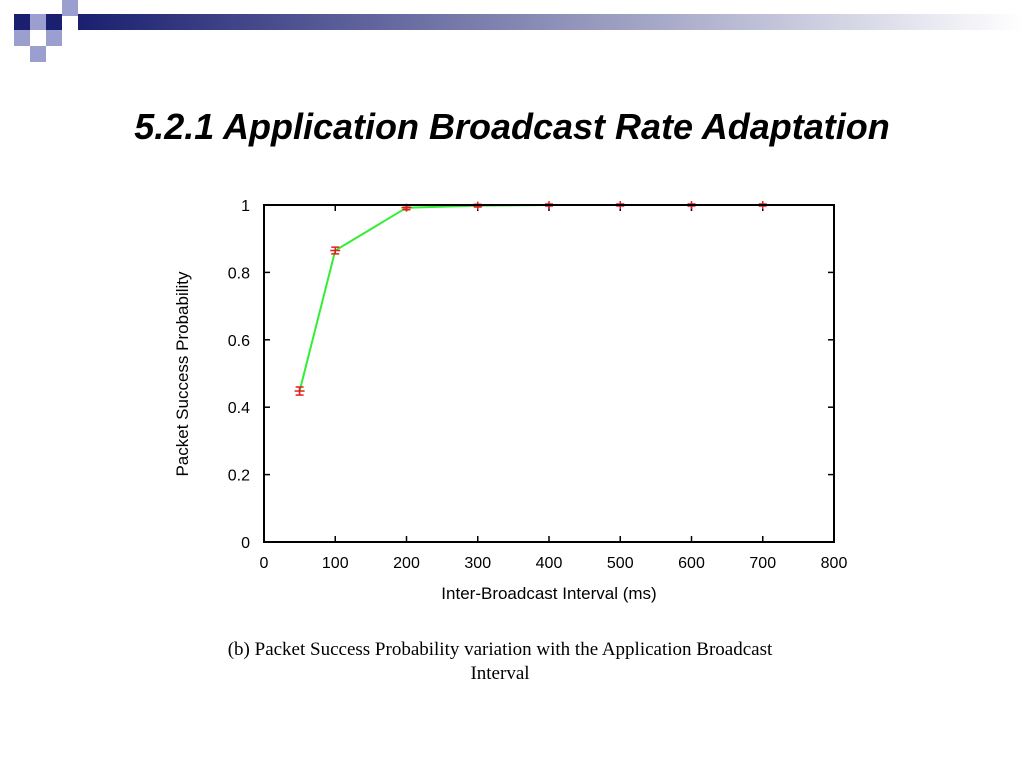 The height and width of the screenshot is (768, 1024). I want to click on x-axis-label: Inter-Broadcast Interval (ms), so click(548, 593).